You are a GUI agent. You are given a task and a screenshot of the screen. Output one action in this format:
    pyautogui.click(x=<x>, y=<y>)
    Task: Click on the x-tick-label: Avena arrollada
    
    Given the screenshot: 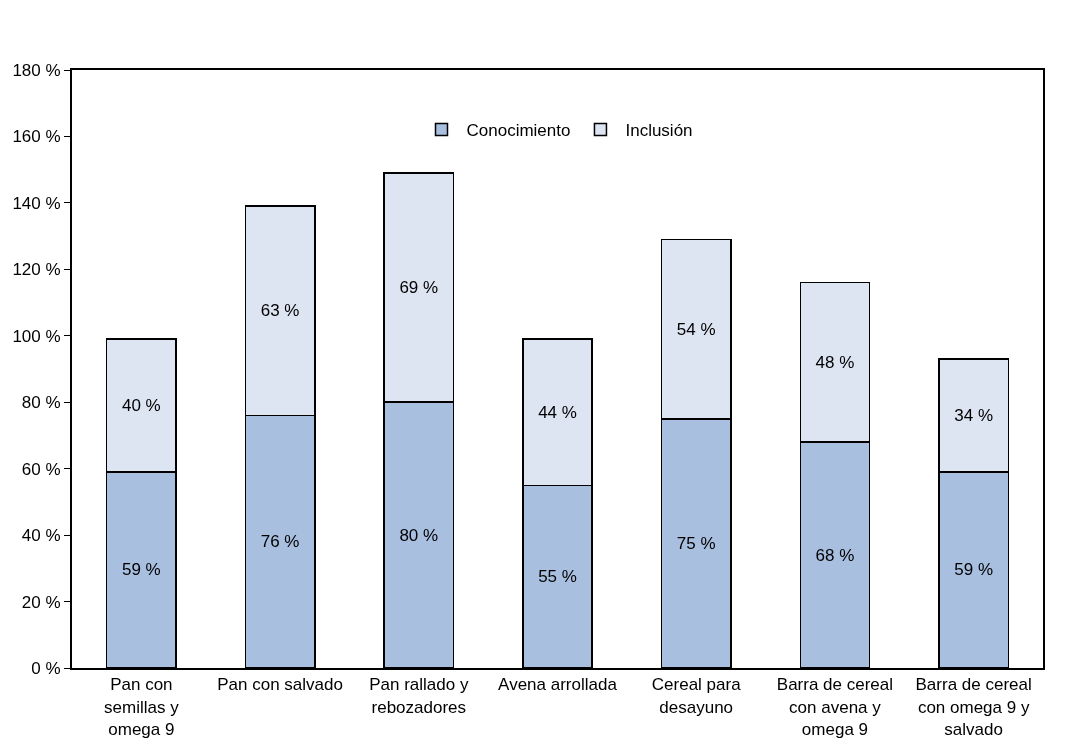 What is the action you would take?
    pyautogui.click(x=558, y=685)
    